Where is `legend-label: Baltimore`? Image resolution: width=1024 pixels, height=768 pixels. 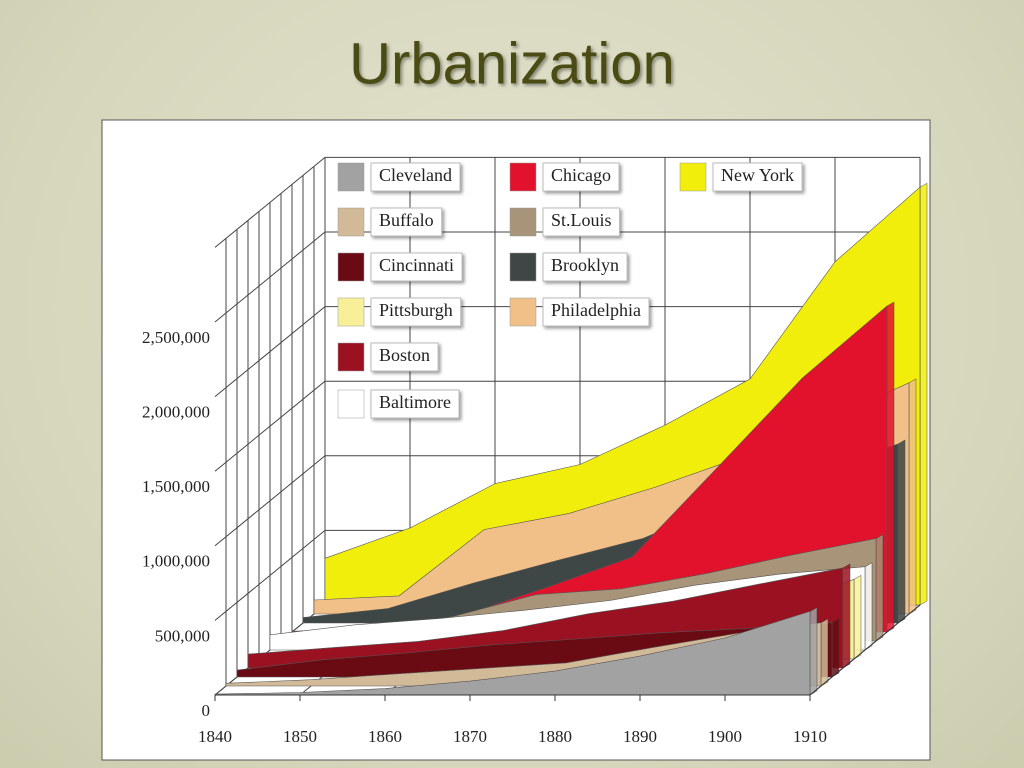 legend-label: Baltimore is located at coordinates (415, 402).